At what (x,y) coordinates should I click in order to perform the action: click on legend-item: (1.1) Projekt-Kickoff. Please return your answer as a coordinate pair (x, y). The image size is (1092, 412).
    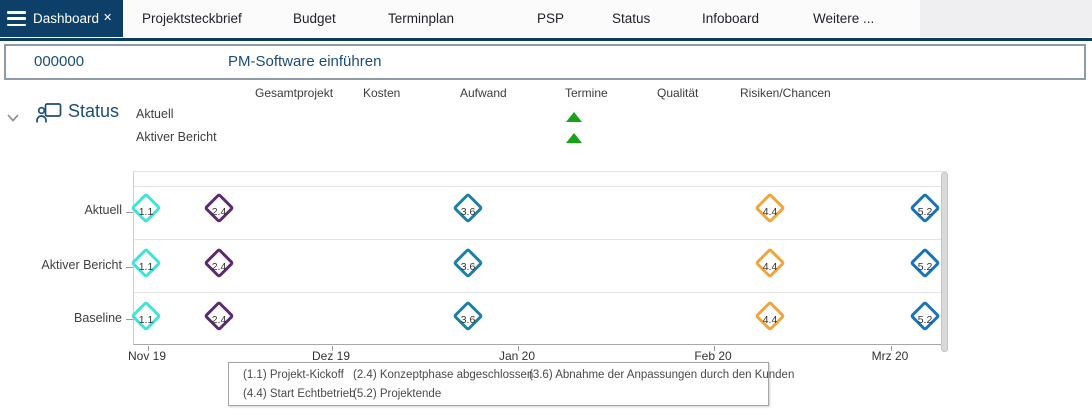
    Looking at the image, I should click on (293, 375).